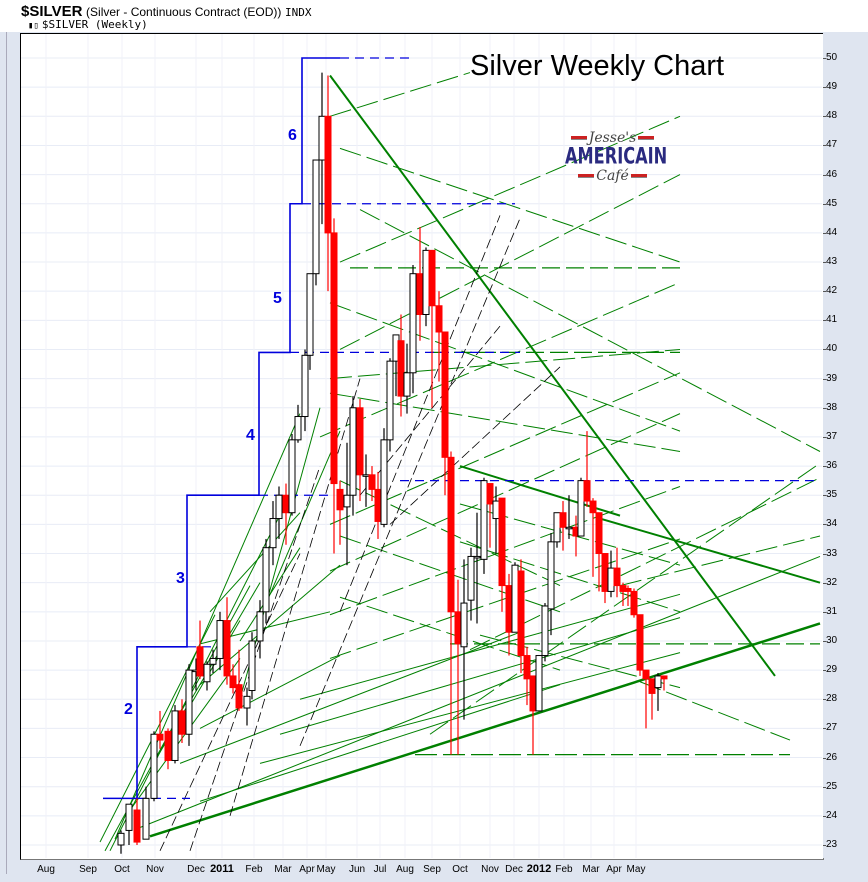 Image resolution: width=868 pixels, height=882 pixels. I want to click on date-tick: 2011, so click(222, 869).